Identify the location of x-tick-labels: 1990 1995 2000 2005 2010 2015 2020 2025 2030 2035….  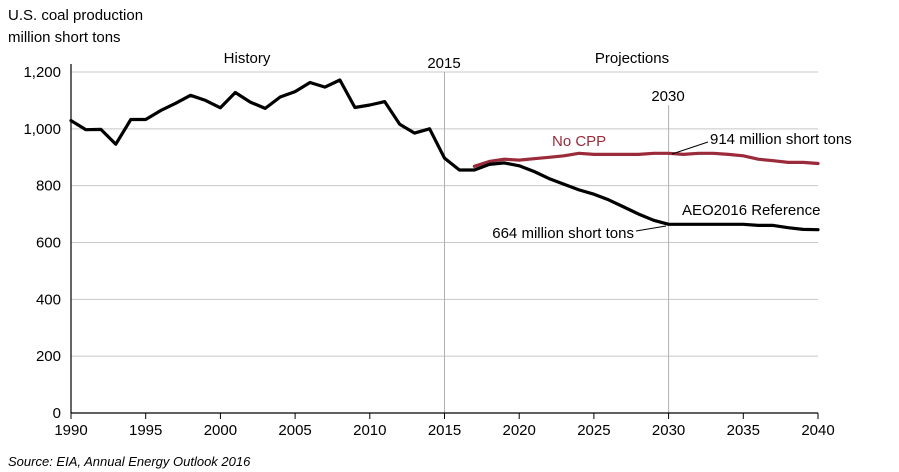
(444, 430).